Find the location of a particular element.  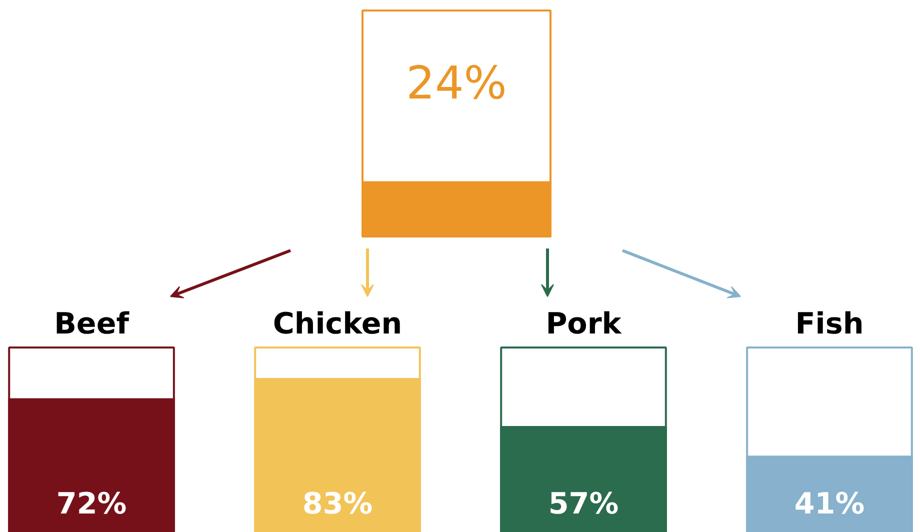

data-label: 83% is located at coordinates (337, 503).